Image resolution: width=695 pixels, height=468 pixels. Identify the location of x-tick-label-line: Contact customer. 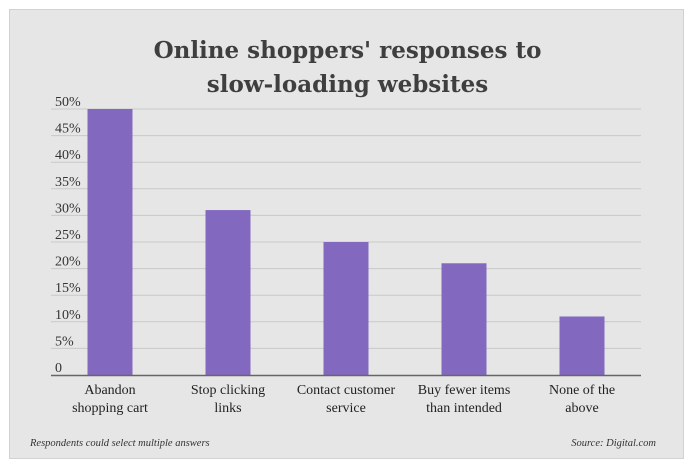
(346, 390).